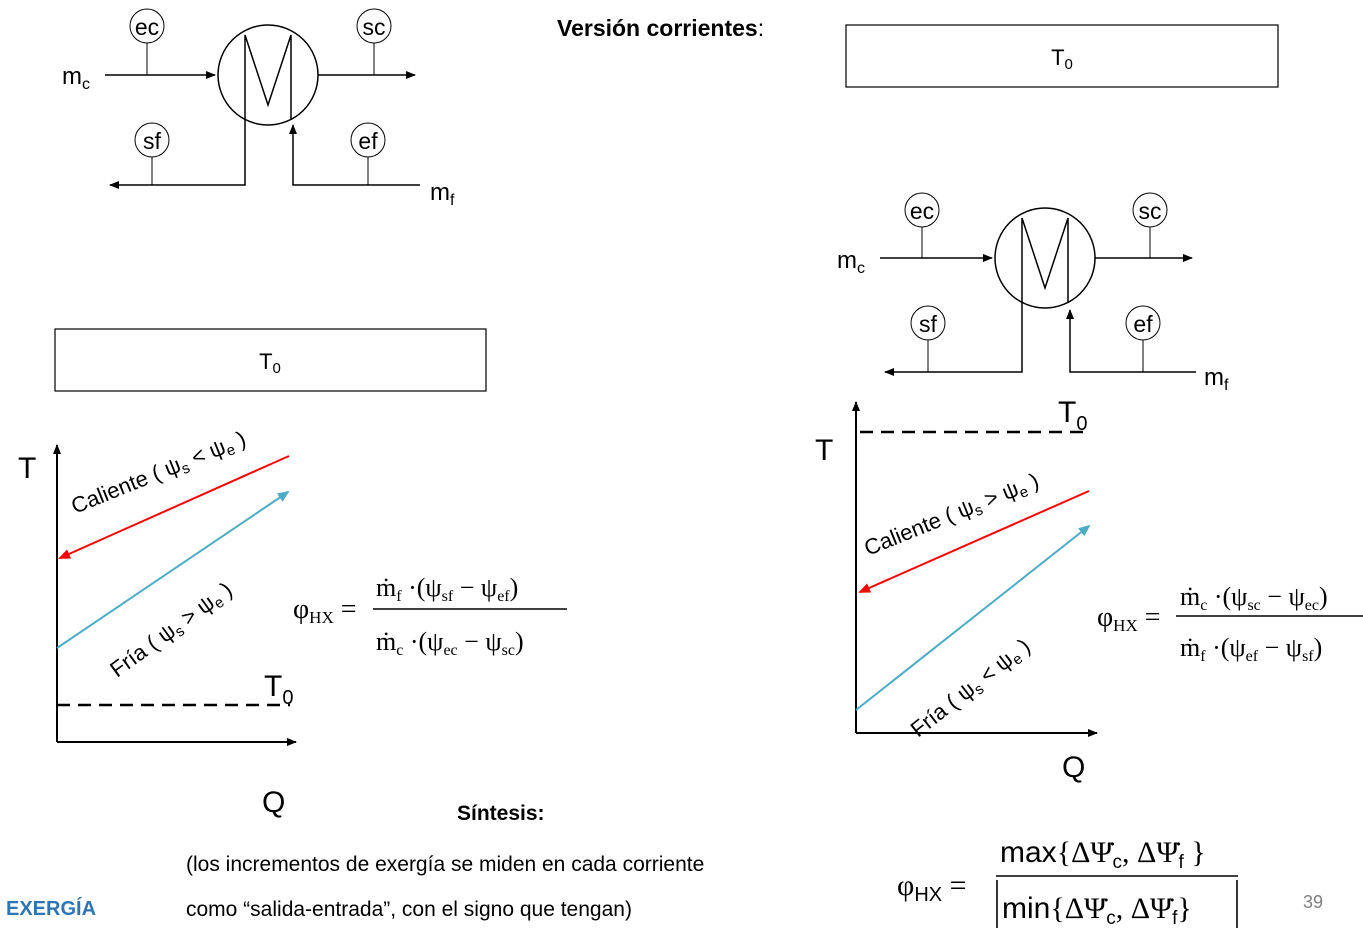 The image size is (1363, 939). I want to click on hx-diagram-left: ec sc sf ef mc mf, so click(258, 108).